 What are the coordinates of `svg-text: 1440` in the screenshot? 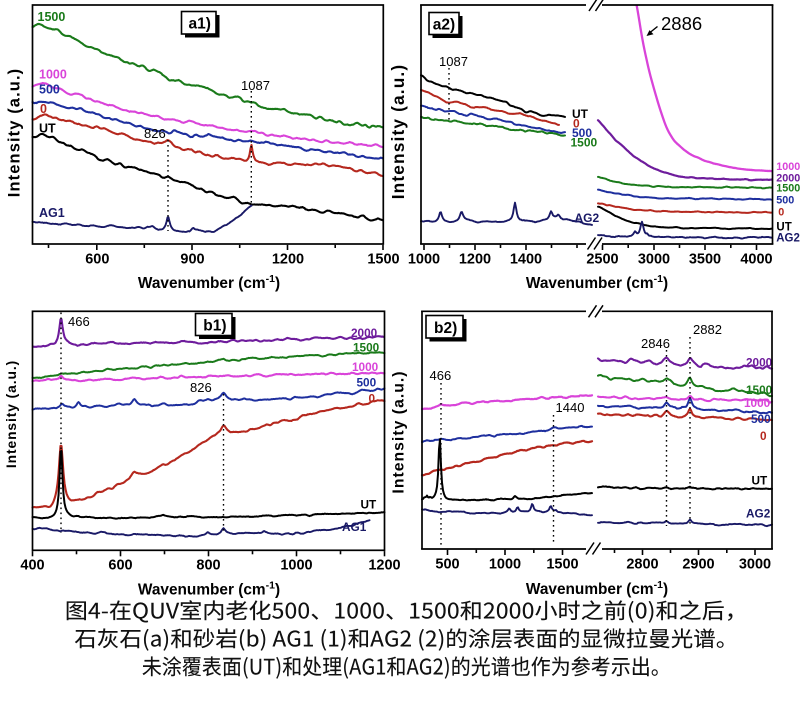 It's located at (570, 407).